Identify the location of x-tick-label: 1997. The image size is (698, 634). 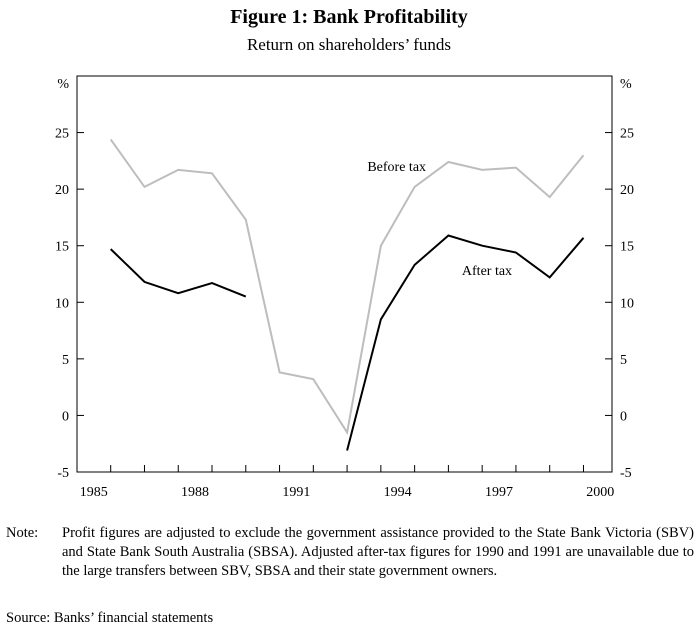
(499, 492).